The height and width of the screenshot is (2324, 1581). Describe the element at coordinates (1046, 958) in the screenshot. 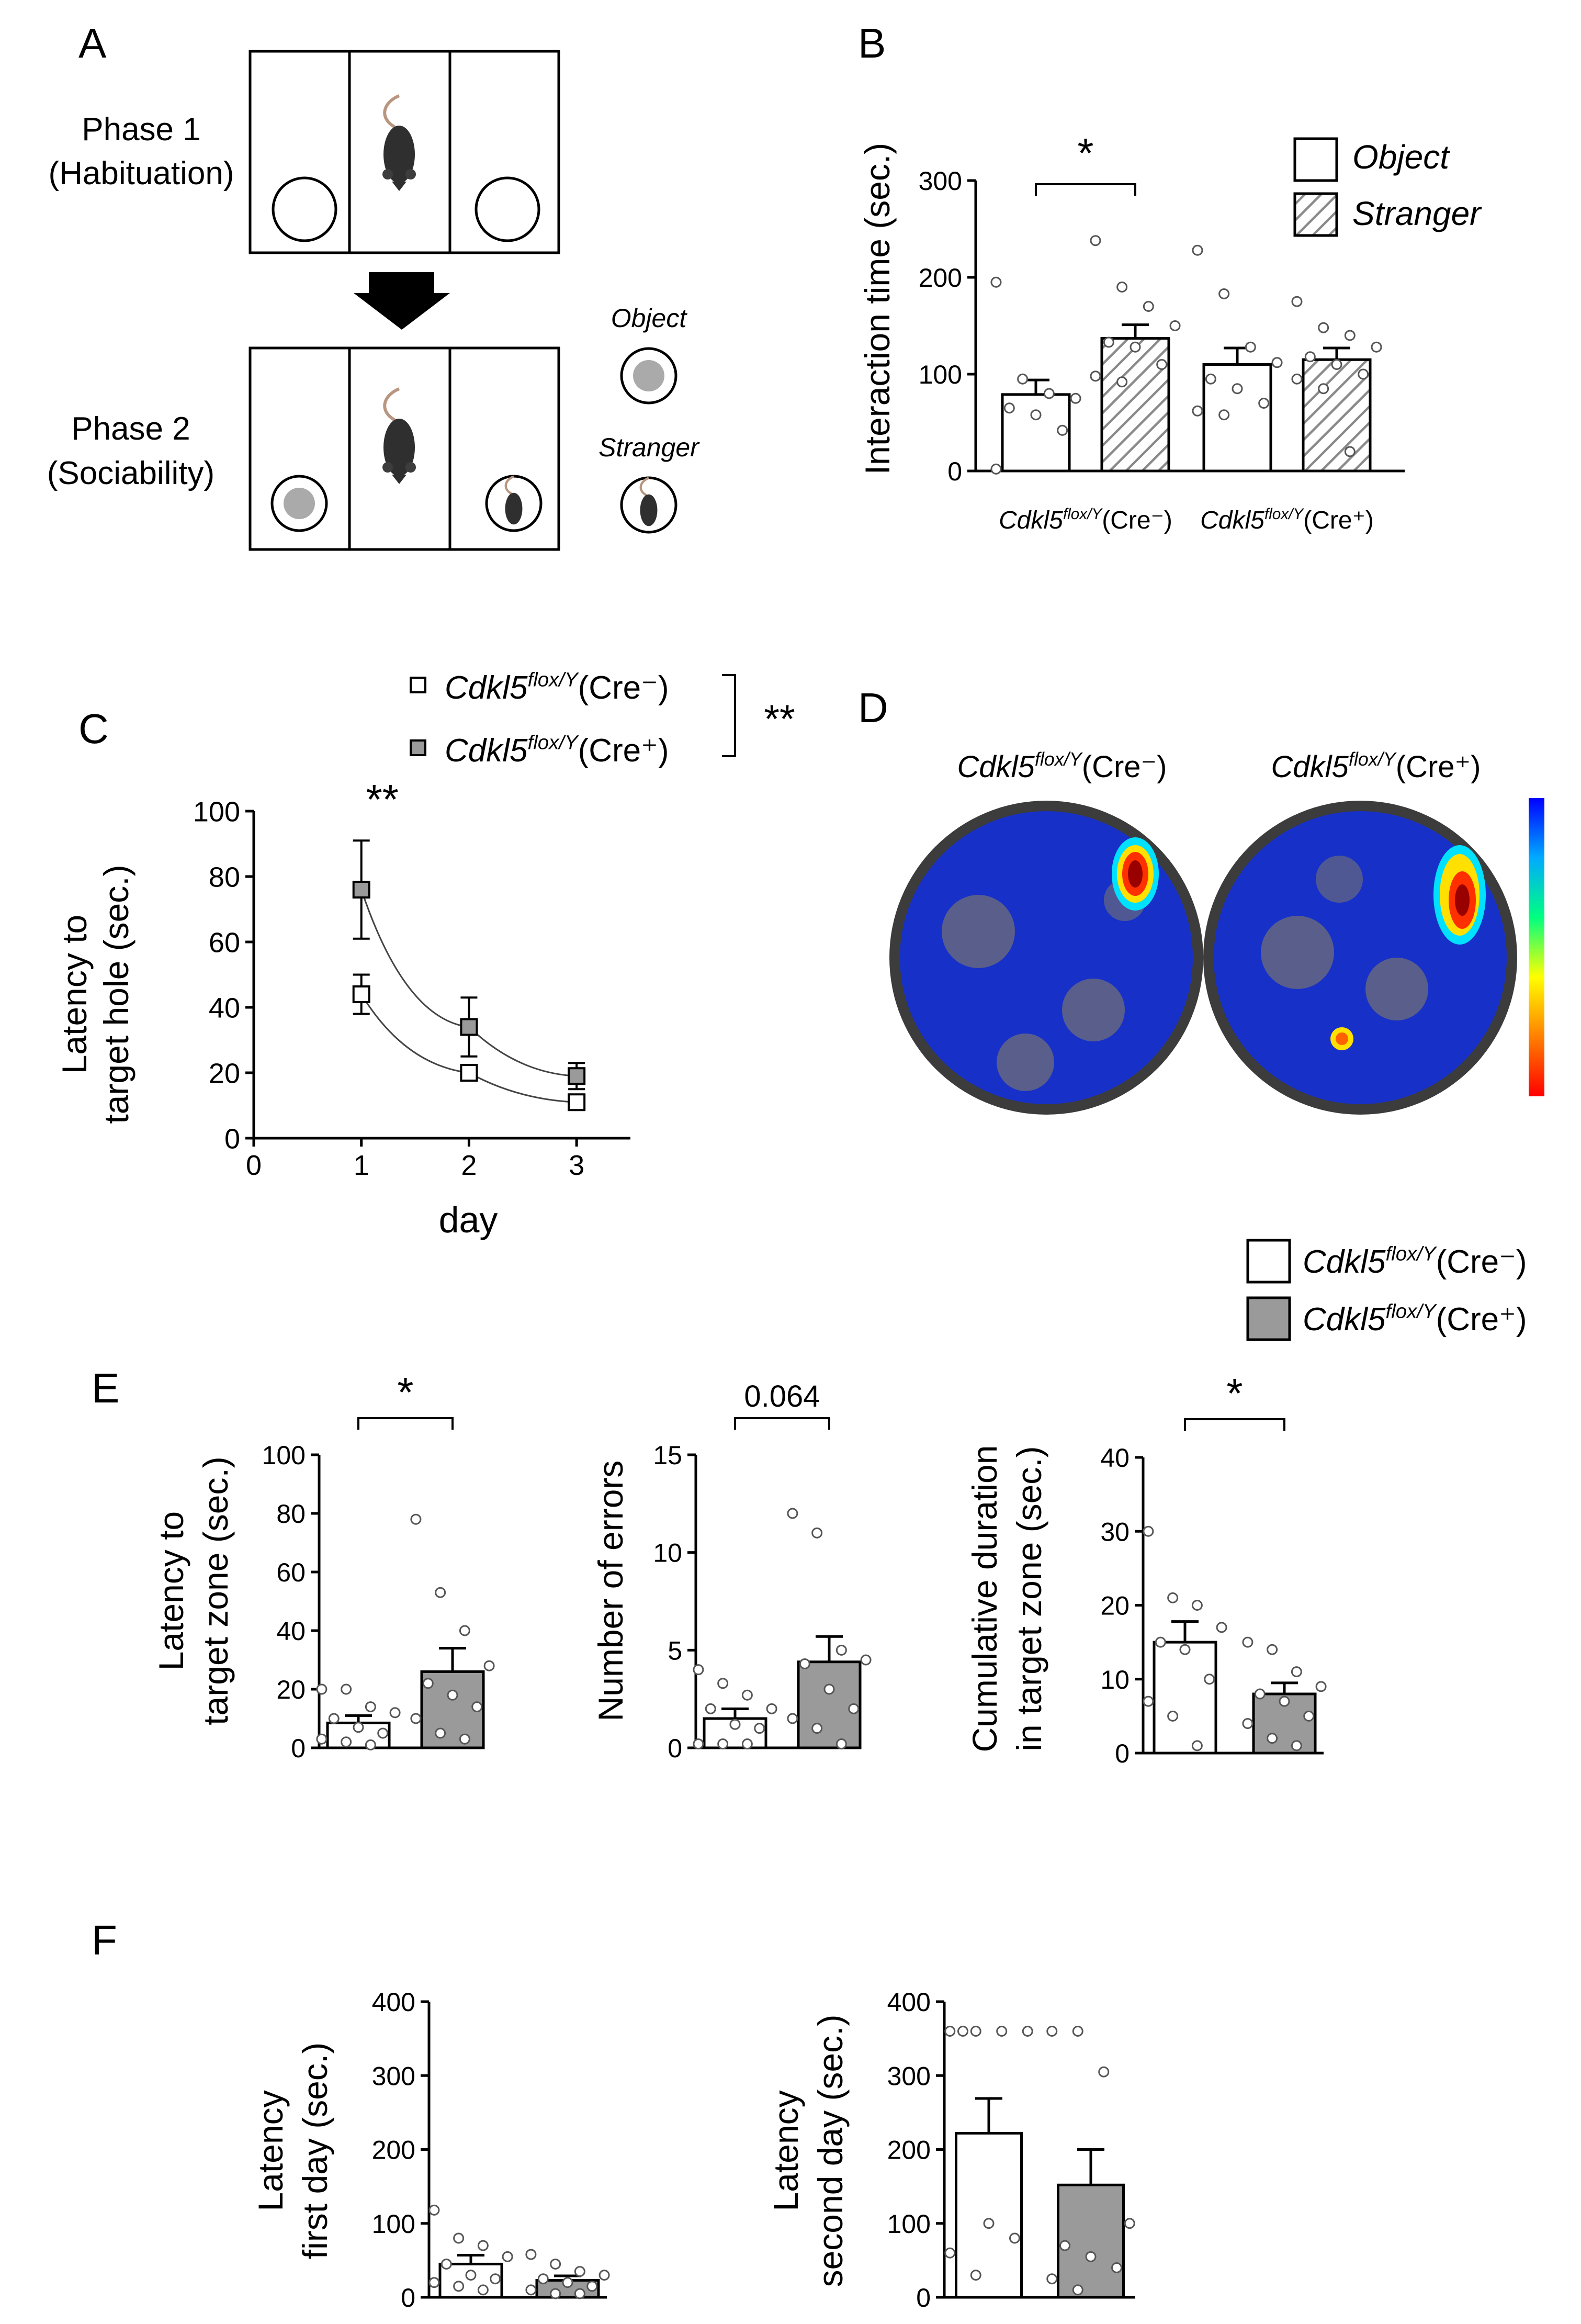

I see `heatmap-cre-neg` at that location.